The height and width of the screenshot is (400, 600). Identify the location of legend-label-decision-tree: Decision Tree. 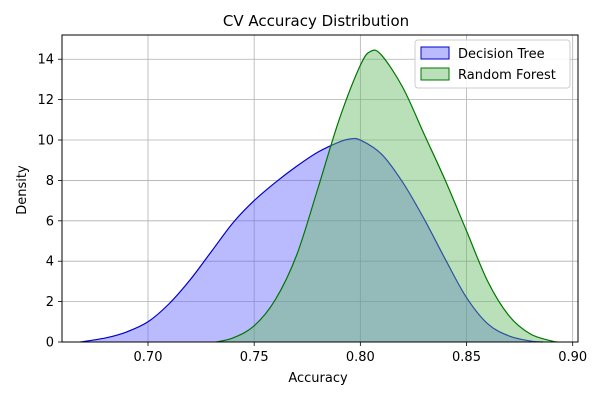
(501, 54).